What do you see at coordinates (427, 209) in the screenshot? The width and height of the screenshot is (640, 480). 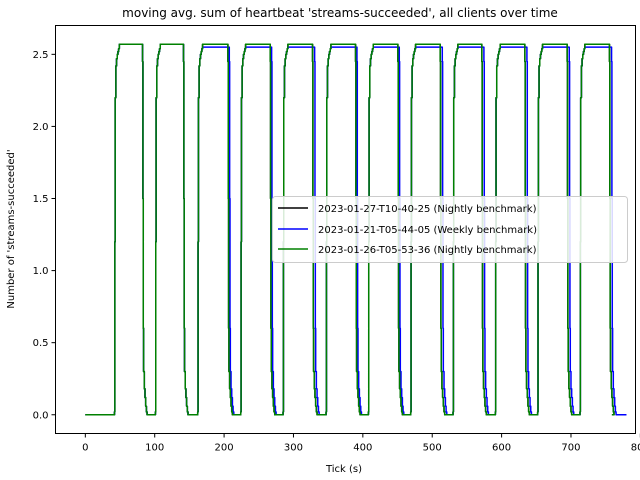 I see `legend-entry-nightly-0127: 2023-01-27-T10-40-25 (Nightly benchmark)` at bounding box center [427, 209].